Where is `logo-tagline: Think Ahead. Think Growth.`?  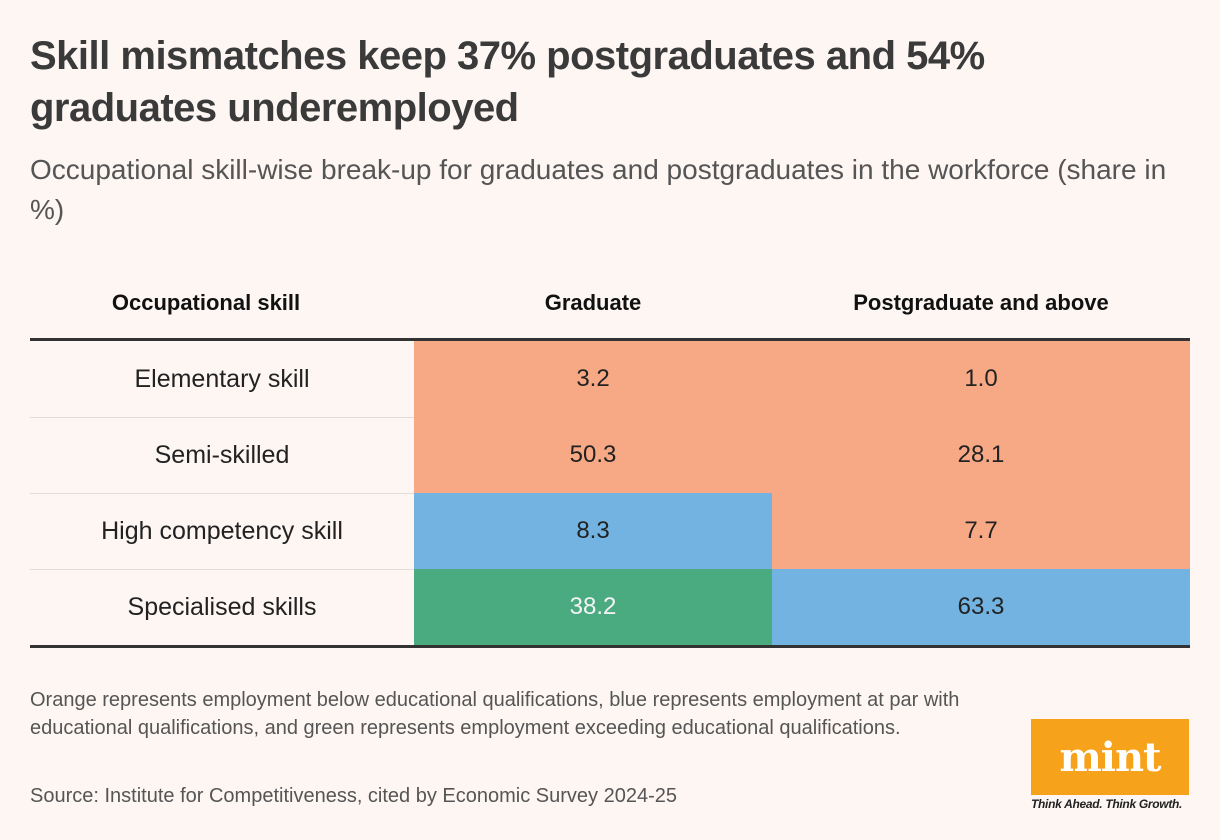 logo-tagline: Think Ahead. Think Growth. is located at coordinates (1107, 804).